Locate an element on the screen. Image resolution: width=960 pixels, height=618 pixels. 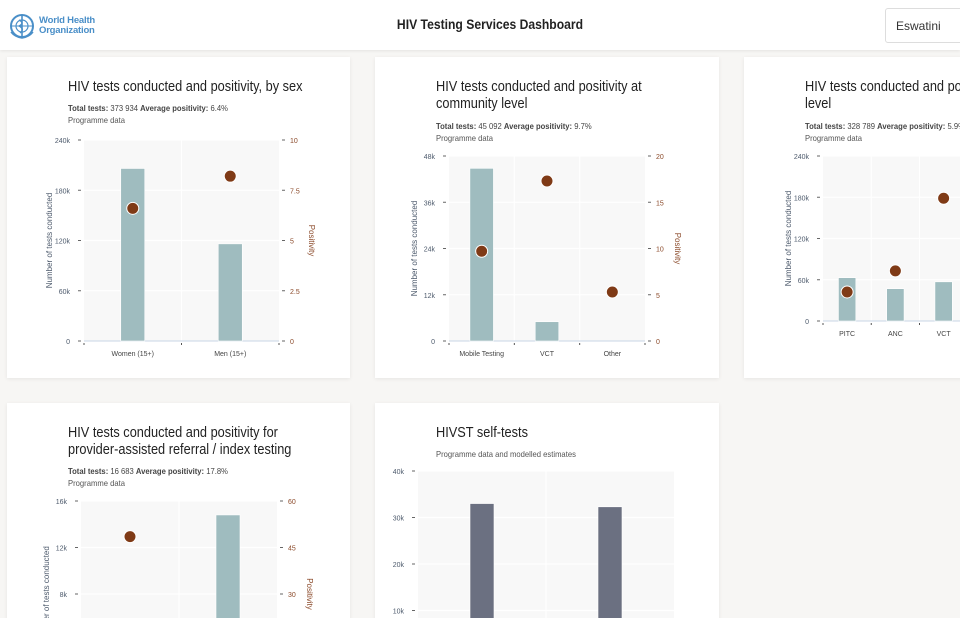
y-tick-label: 30k is located at coordinates (399, 519).